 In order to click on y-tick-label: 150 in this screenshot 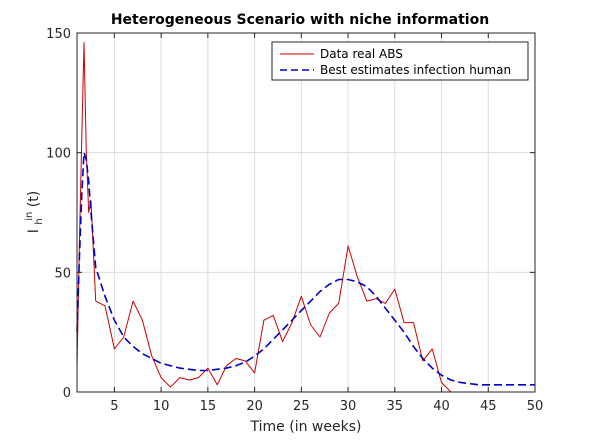, I will do `click(58, 34)`.